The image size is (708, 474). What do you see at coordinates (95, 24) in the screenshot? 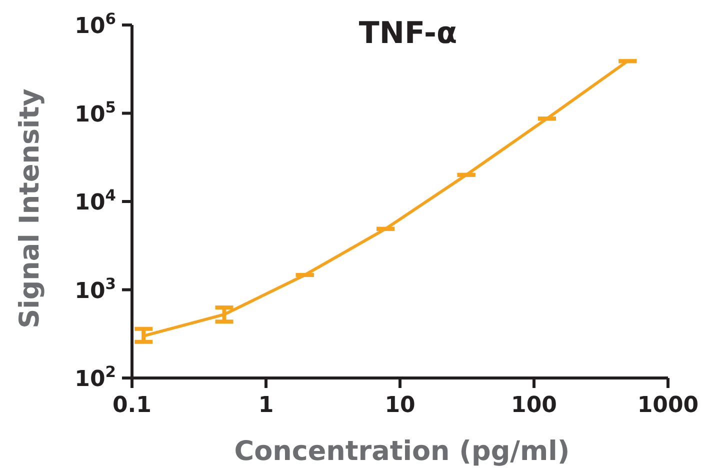
I see `y-tick-label: 10$^{6}$` at bounding box center [95, 24].